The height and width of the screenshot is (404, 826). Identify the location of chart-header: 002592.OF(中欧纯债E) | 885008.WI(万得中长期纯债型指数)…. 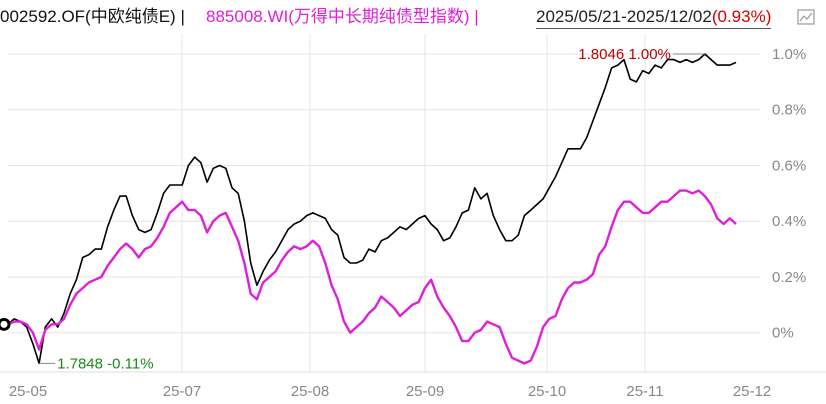
(413, 17).